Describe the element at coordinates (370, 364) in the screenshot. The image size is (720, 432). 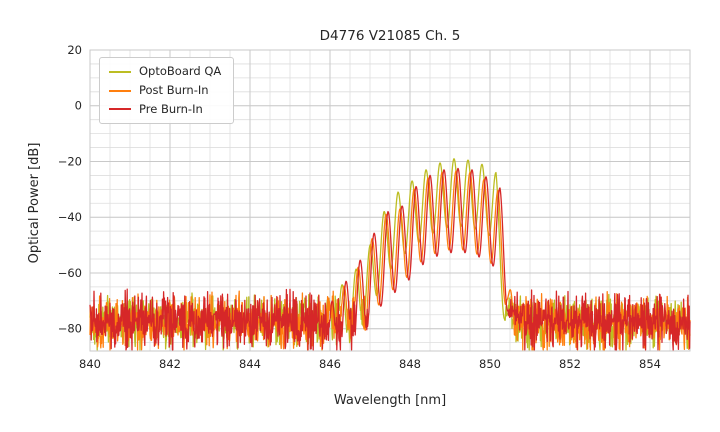
I see `x-tick-labels: 840 842 844 846 848 850 852 854` at that location.